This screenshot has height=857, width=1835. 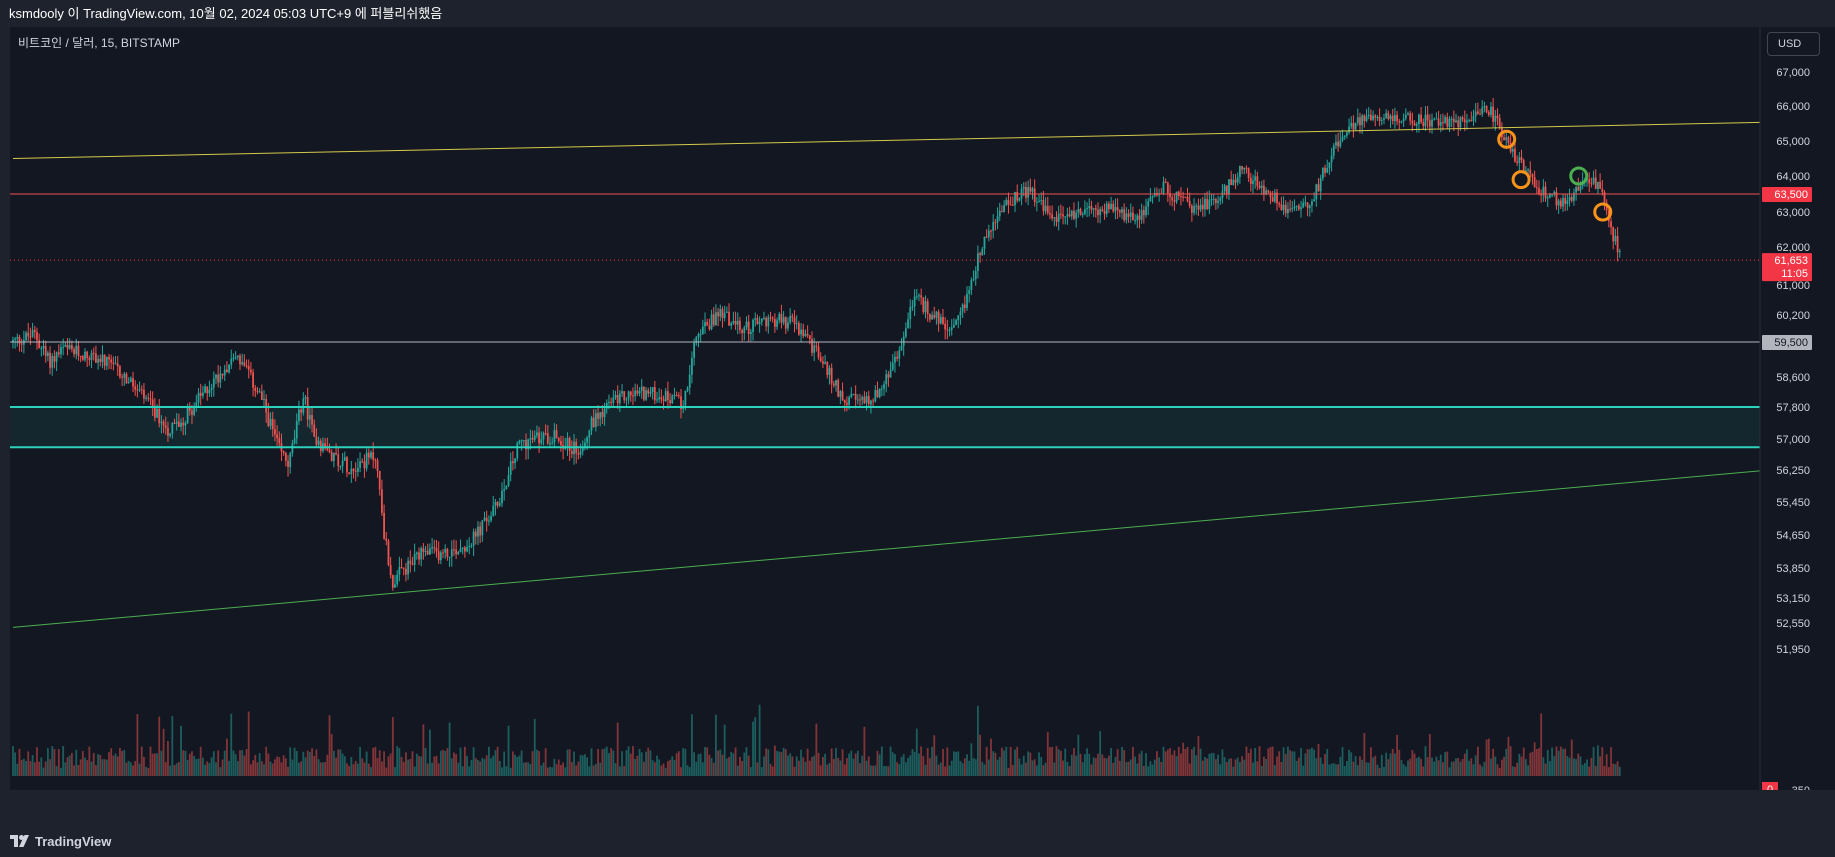 What do you see at coordinates (99, 43) in the screenshot?
I see `symbol-label: 비트코인 / 달러, 15, BITSTAMP` at bounding box center [99, 43].